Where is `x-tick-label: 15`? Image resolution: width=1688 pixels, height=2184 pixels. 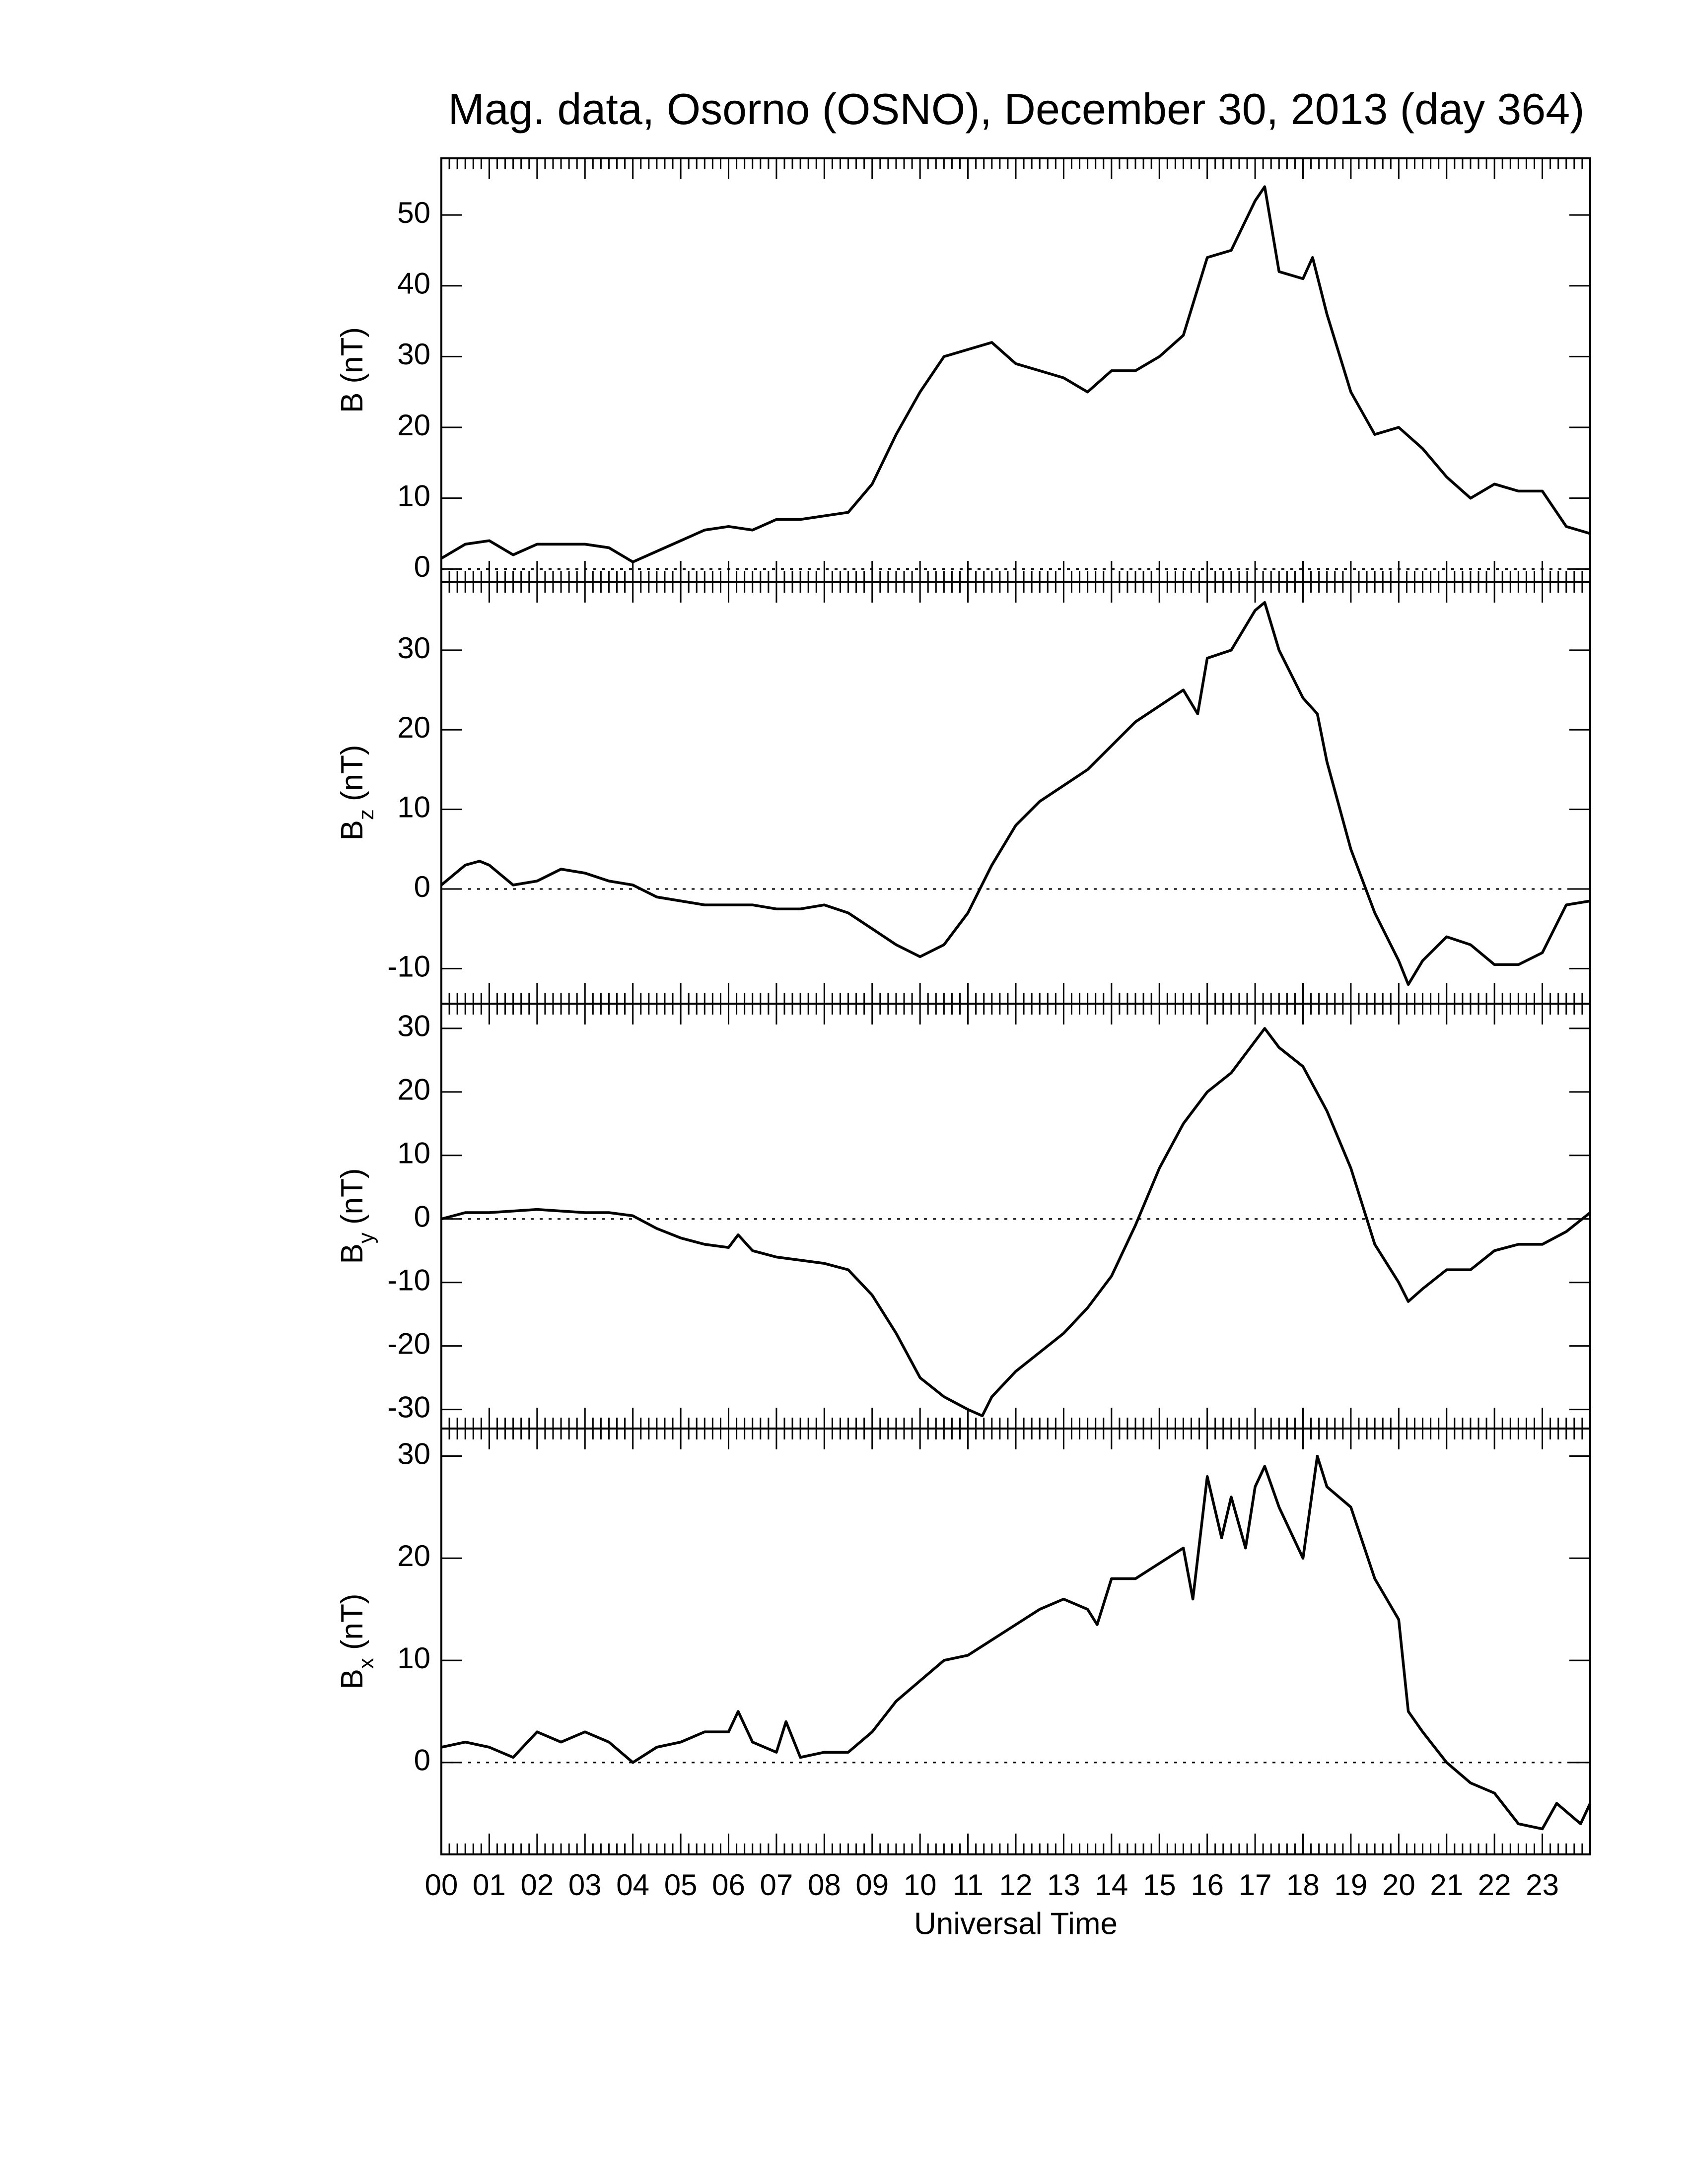
x-tick-label: 15 is located at coordinates (1159, 1885).